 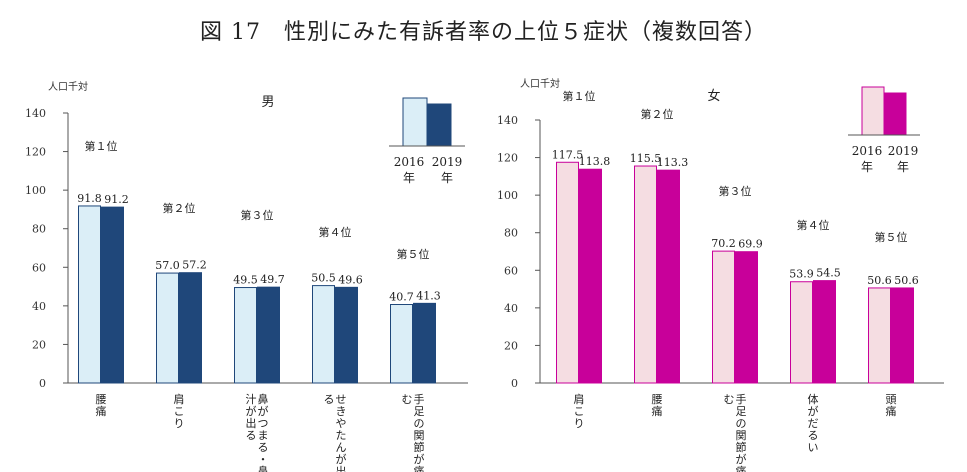 What do you see at coordinates (511, 345) in the screenshot?
I see `y-tick-label: 20` at bounding box center [511, 345].